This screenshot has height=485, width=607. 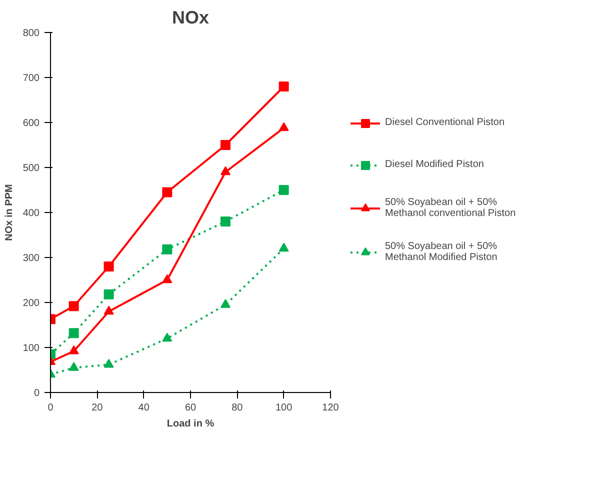 I want to click on chart-title: NOx, so click(x=191, y=18).